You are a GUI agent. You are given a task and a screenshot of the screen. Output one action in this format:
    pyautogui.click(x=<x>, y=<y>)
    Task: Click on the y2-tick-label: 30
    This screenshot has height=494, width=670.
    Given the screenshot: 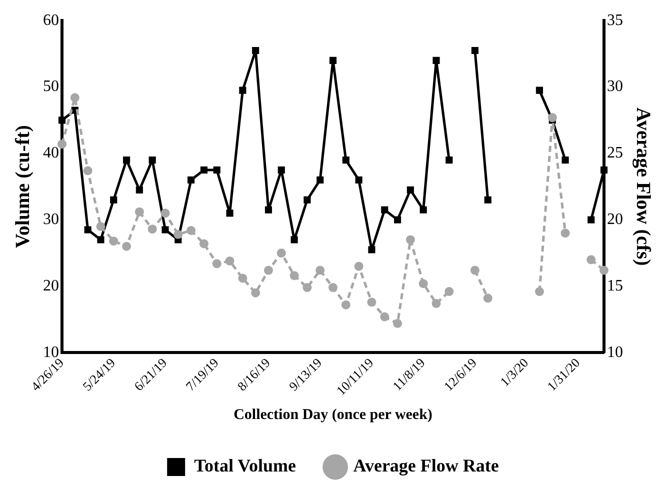 What is the action you would take?
    pyautogui.click(x=615, y=87)
    